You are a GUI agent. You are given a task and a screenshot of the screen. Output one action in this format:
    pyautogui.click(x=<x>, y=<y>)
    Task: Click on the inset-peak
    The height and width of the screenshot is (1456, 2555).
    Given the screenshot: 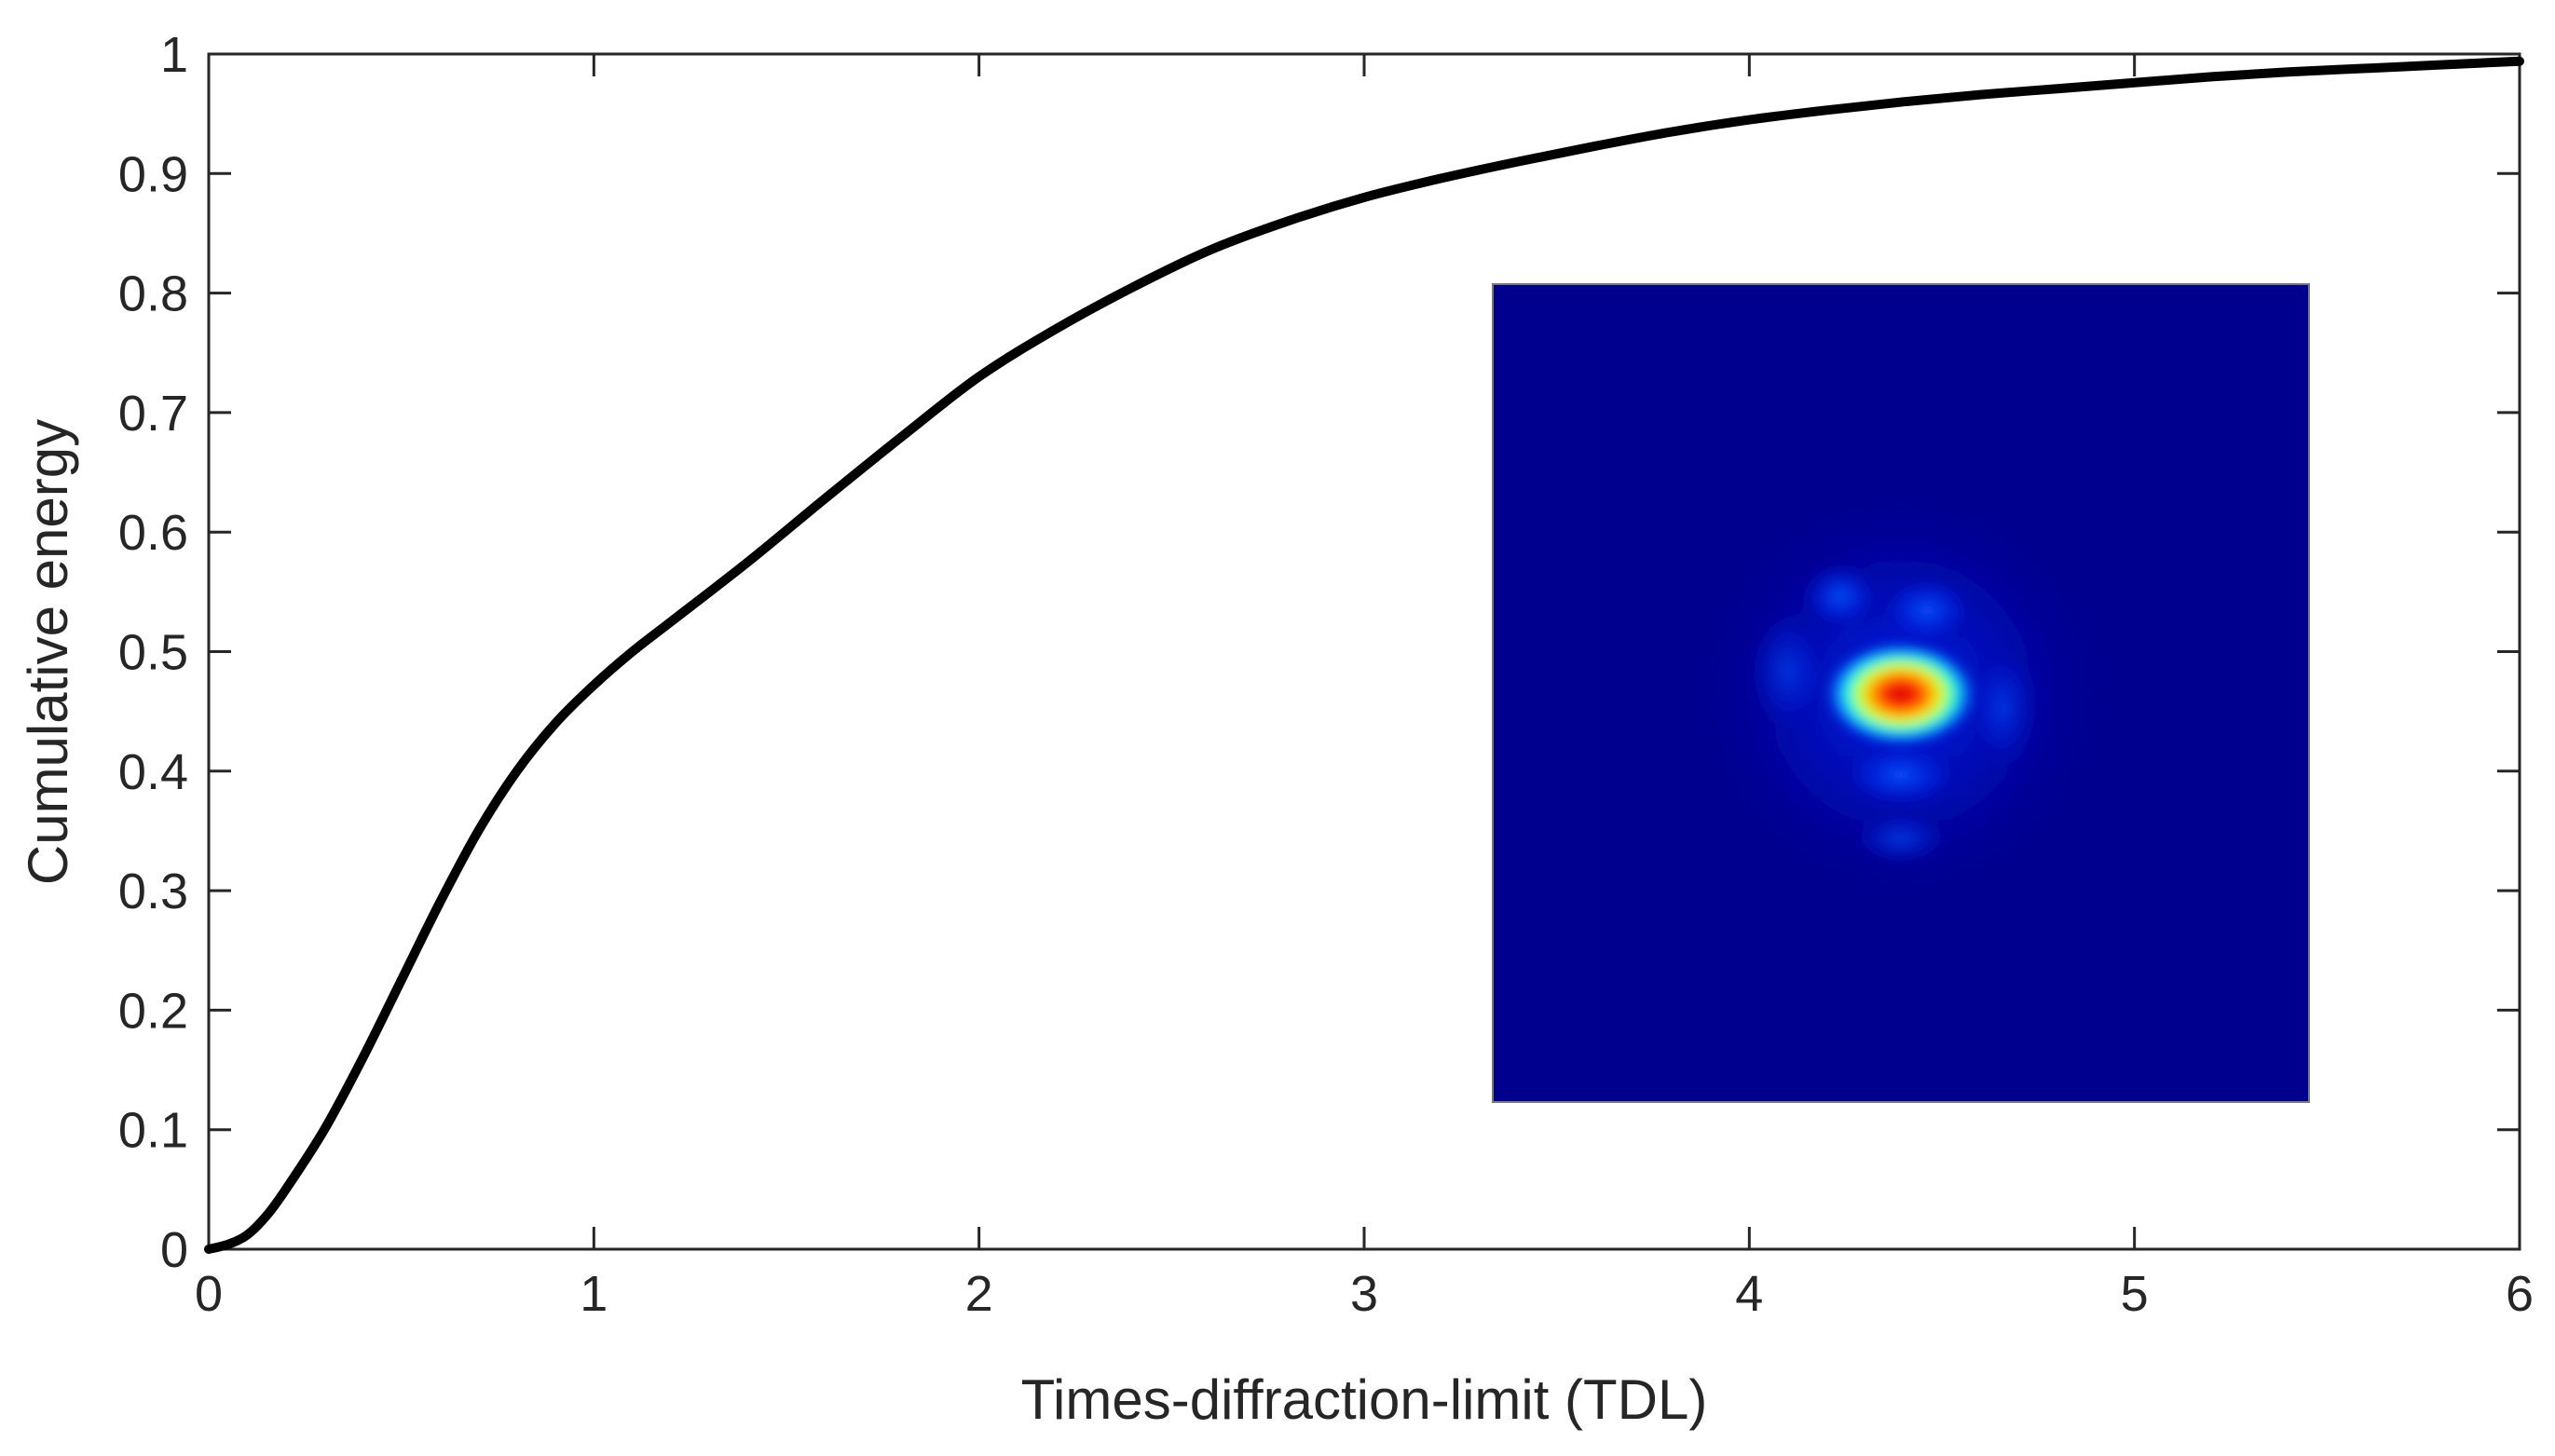 What is the action you would take?
    pyautogui.click(x=1901, y=694)
    